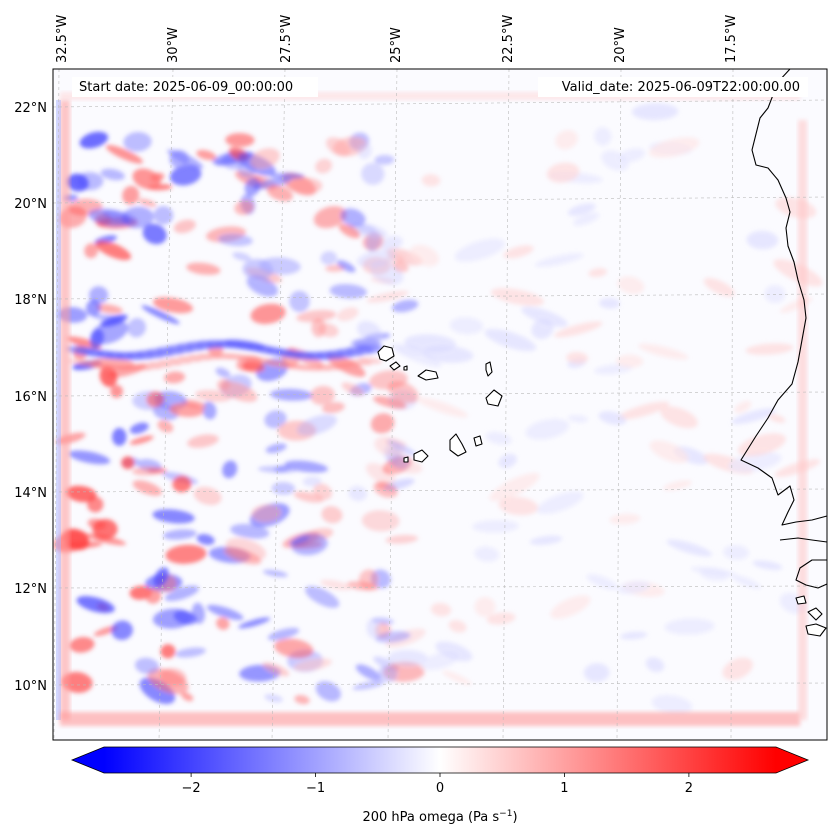  I want to click on colorbar-tick-label: 1, so click(564, 788).